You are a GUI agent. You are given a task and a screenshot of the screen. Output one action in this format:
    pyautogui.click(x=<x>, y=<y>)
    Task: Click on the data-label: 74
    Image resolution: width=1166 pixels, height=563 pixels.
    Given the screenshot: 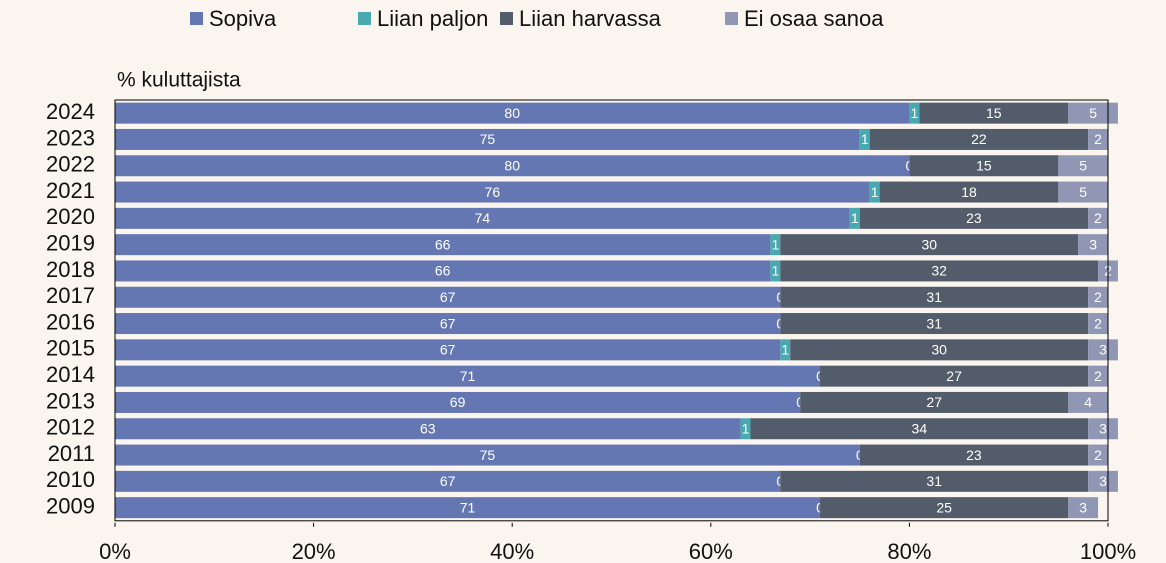 What is the action you would take?
    pyautogui.click(x=483, y=218)
    